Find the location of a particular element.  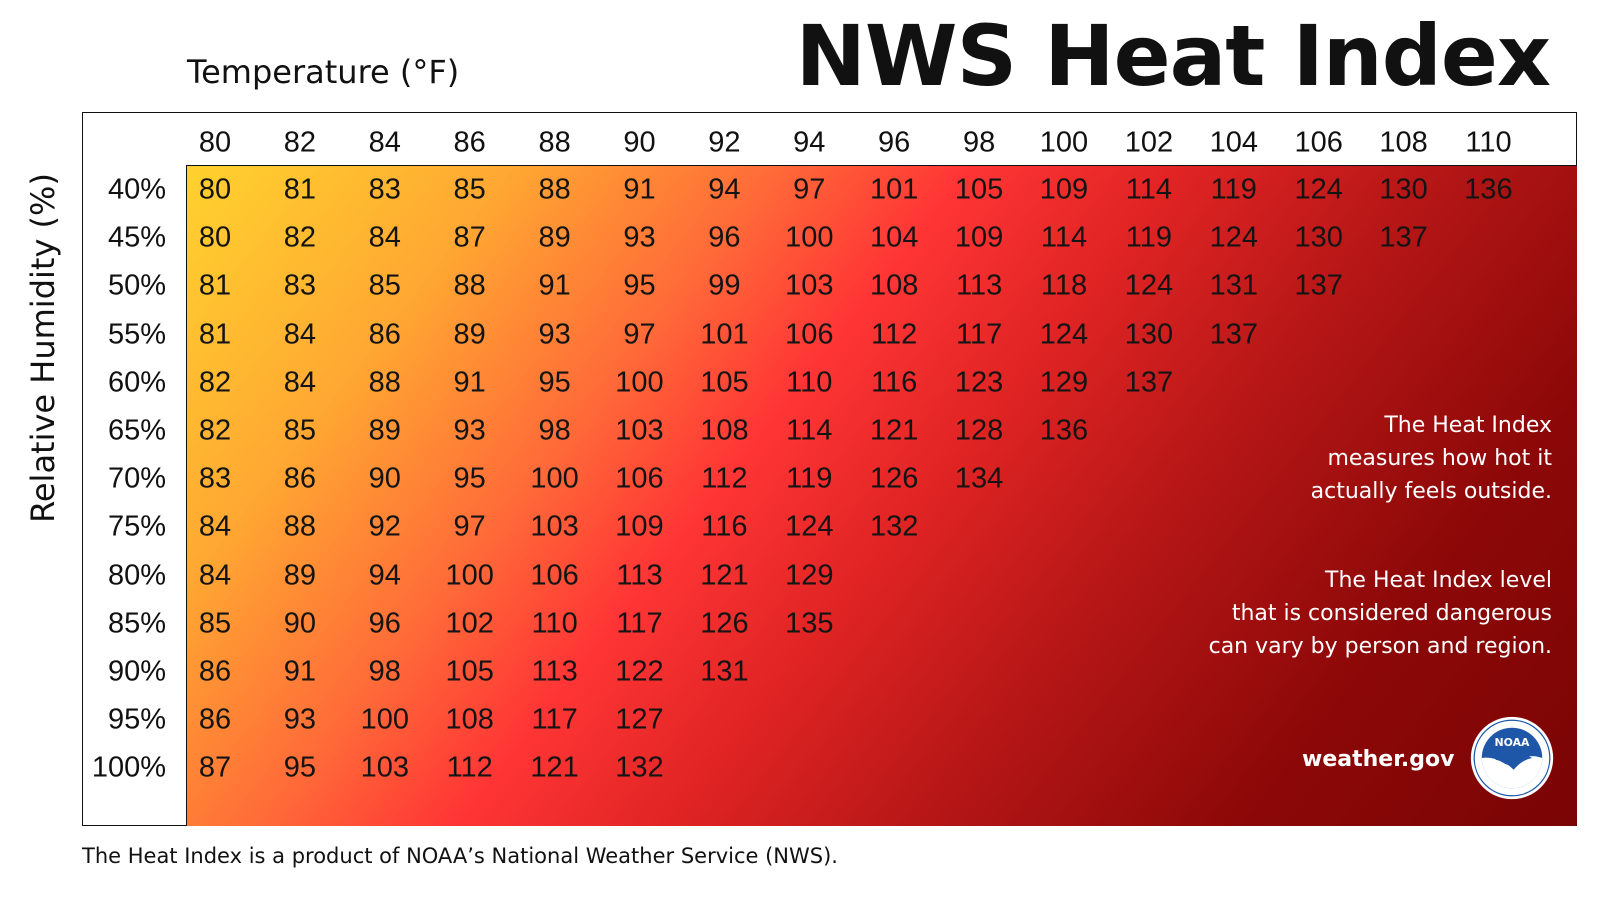

heat-index-cell: 122 is located at coordinates (639, 671).